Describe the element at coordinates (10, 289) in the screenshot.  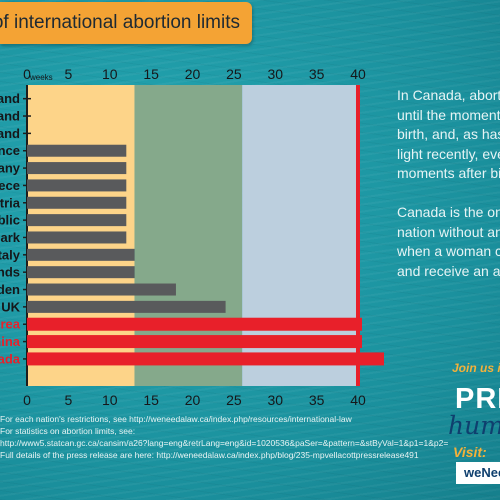
I see `category-label: Sweden` at that location.